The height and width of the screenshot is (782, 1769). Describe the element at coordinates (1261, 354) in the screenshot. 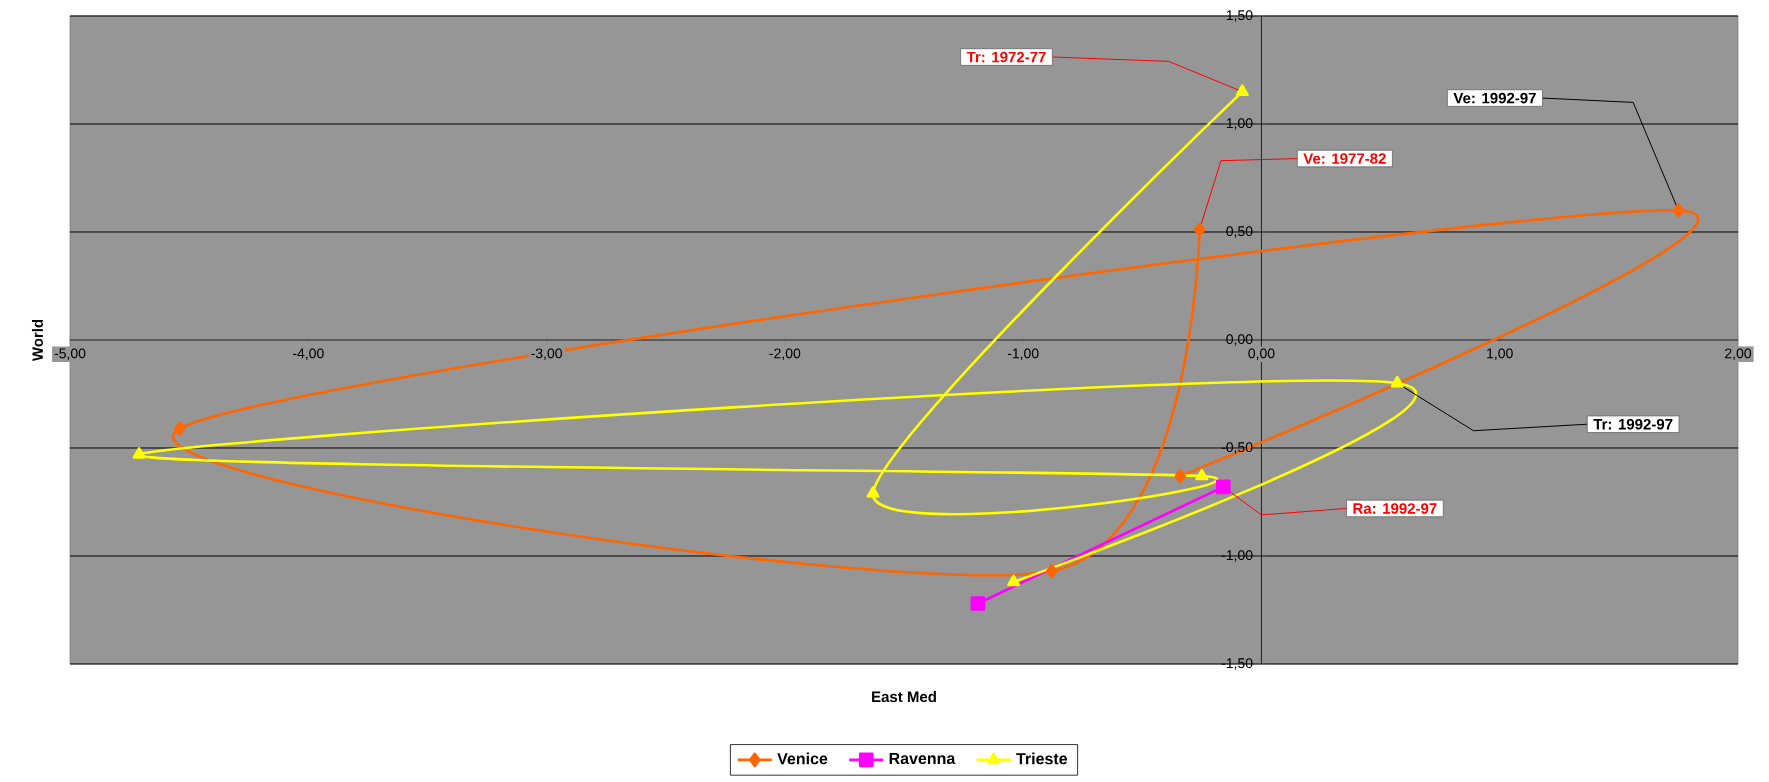

I see `x-tick-label: 0,00` at that location.